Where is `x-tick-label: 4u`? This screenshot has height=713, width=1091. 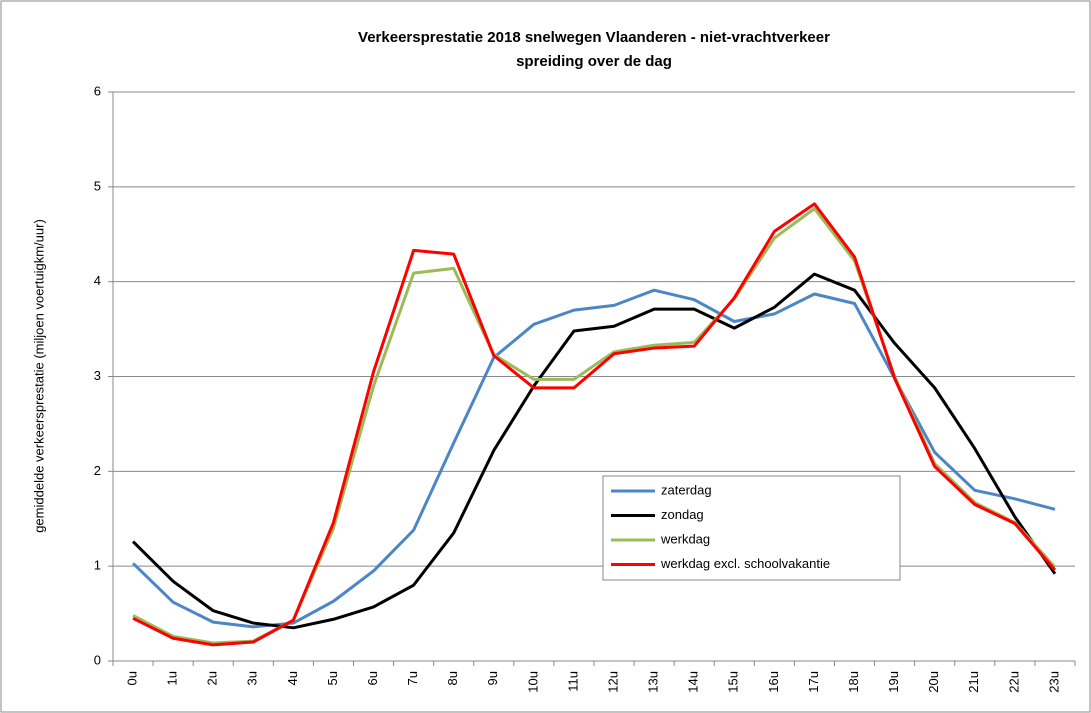
x-tick-label: 4u is located at coordinates (292, 678).